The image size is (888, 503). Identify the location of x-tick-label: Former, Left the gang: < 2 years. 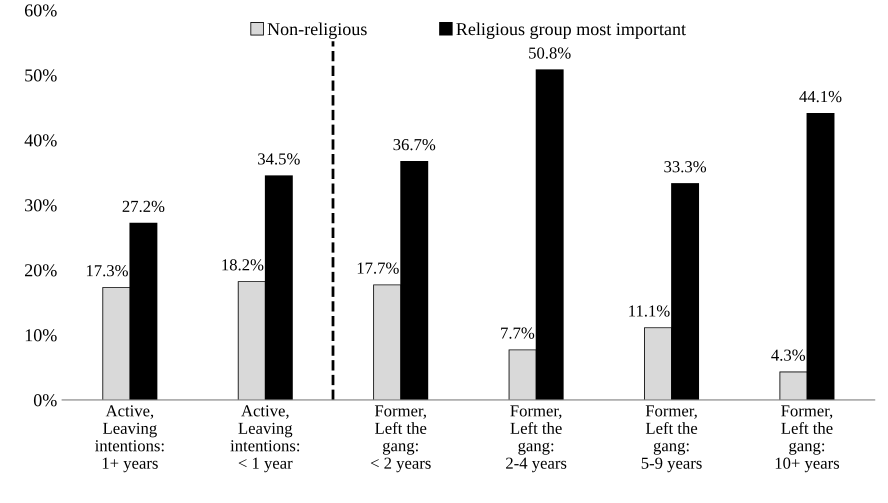
(400, 438).